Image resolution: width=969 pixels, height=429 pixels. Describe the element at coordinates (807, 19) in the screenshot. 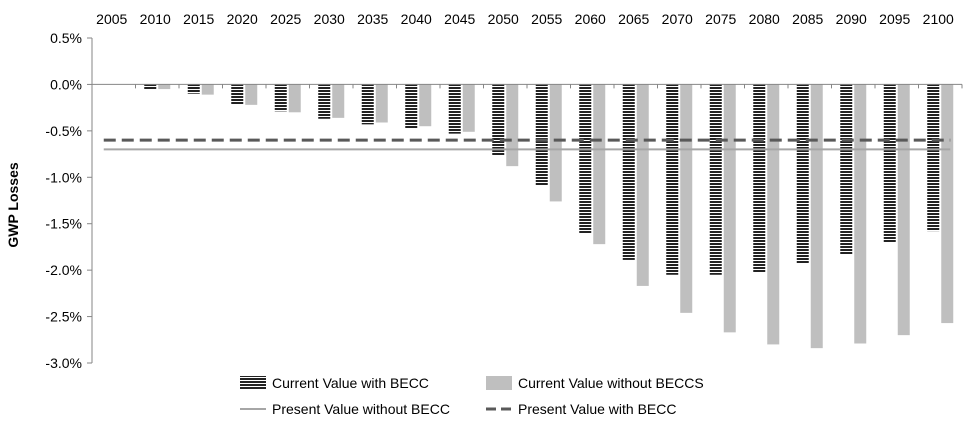

I see `x-tick-label: 2085` at that location.